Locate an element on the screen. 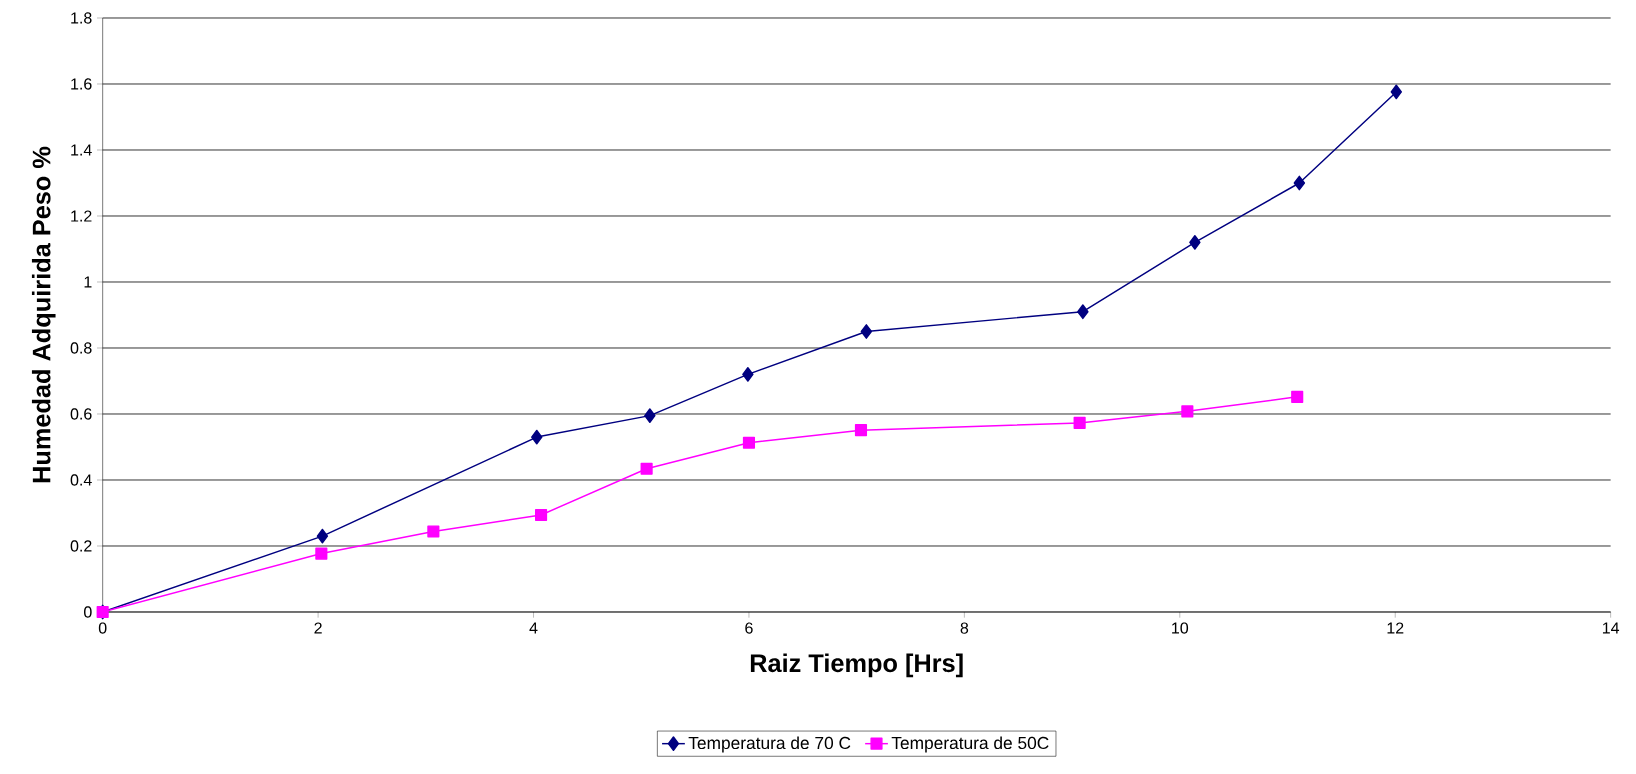  y-tick-label: 0.2 is located at coordinates (81, 546).